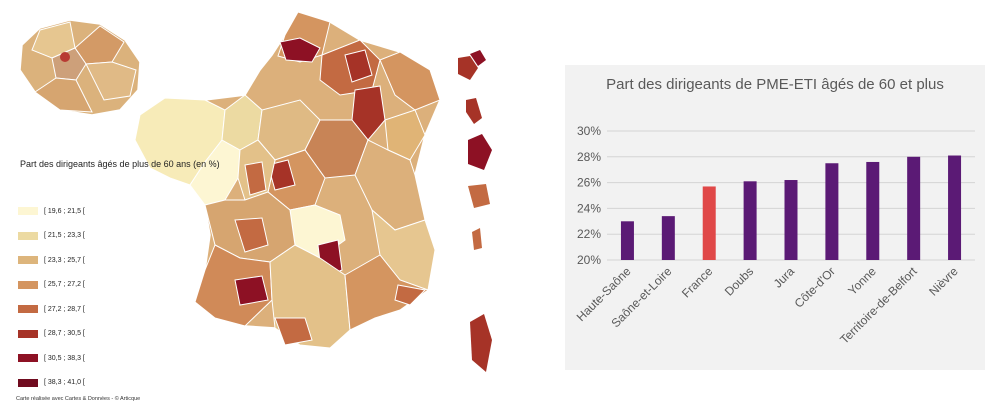 The width and height of the screenshot is (1000, 415). What do you see at coordinates (878, 305) in the screenshot?
I see `x-tick-label: Territoire-de-Belfort` at bounding box center [878, 305].